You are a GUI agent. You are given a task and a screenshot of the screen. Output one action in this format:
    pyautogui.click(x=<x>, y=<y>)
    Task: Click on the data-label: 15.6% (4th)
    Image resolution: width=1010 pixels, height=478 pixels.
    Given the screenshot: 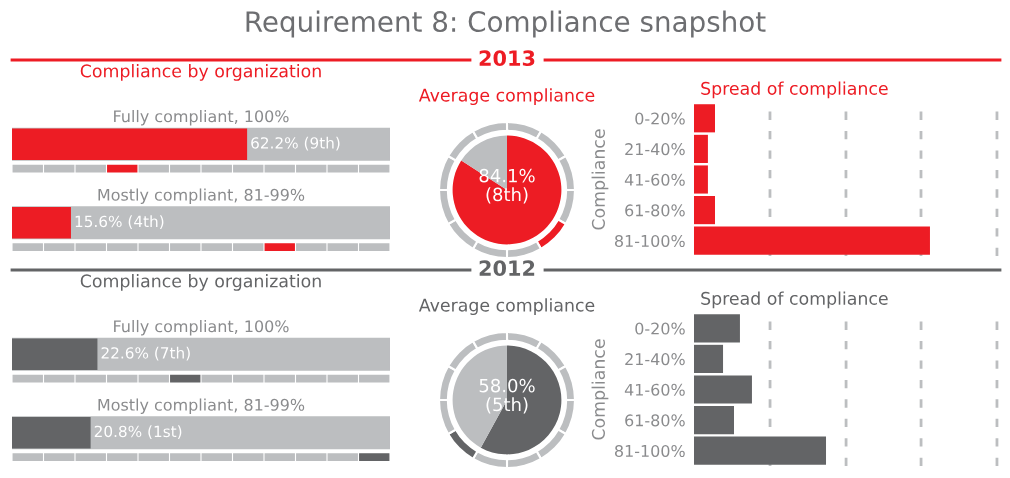 What is the action you would take?
    pyautogui.click(x=119, y=222)
    